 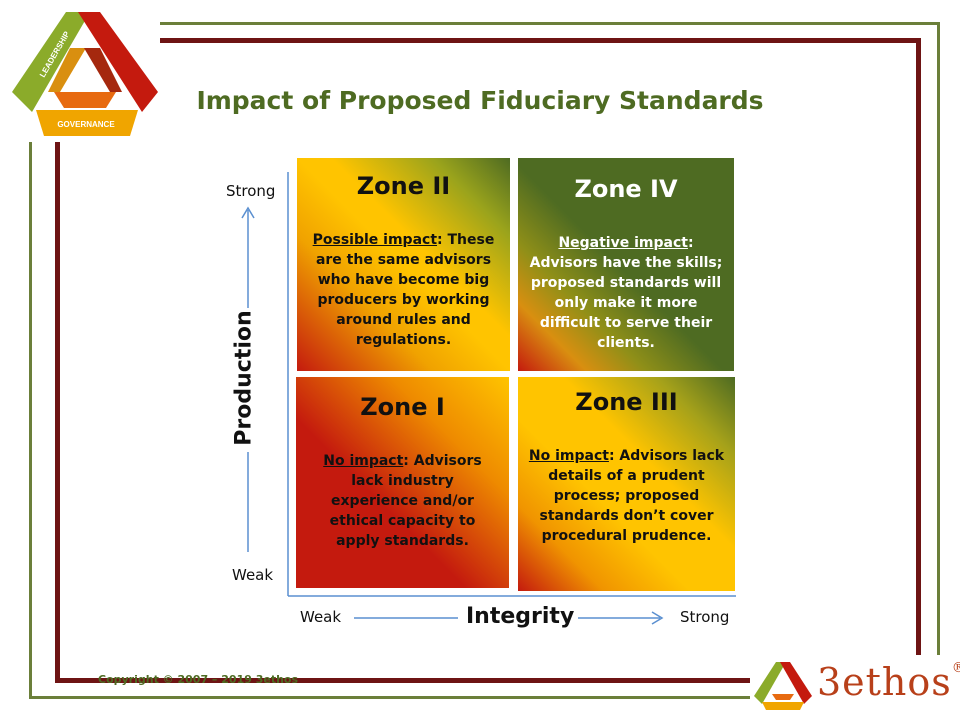 What do you see at coordinates (626, 402) in the screenshot?
I see `zone-3-title: Zone III` at bounding box center [626, 402].